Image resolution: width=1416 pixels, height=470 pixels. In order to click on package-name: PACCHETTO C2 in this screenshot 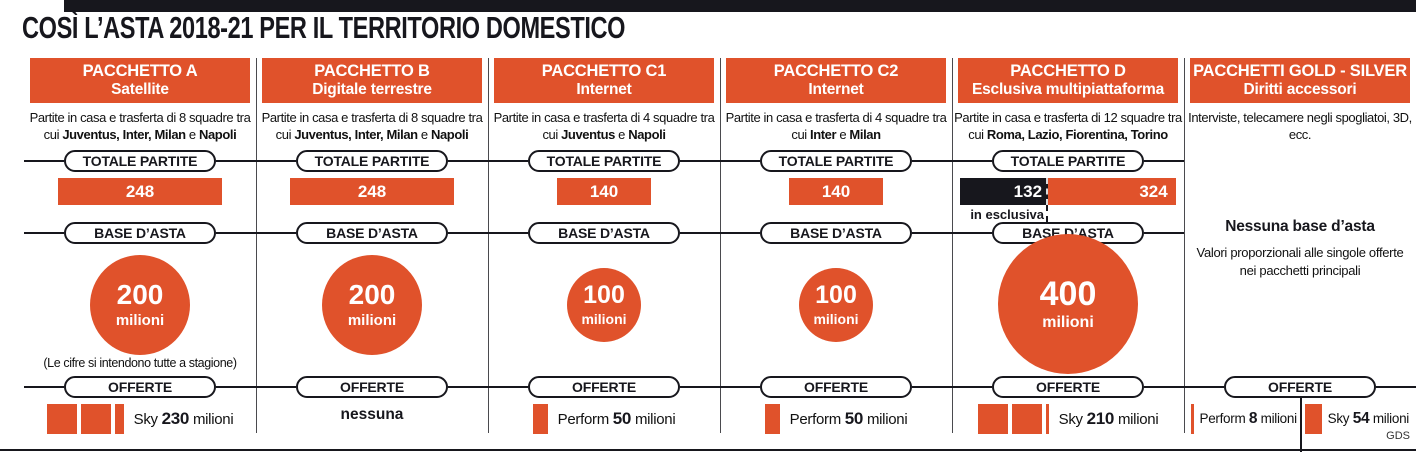, I will do `click(836, 71)`.